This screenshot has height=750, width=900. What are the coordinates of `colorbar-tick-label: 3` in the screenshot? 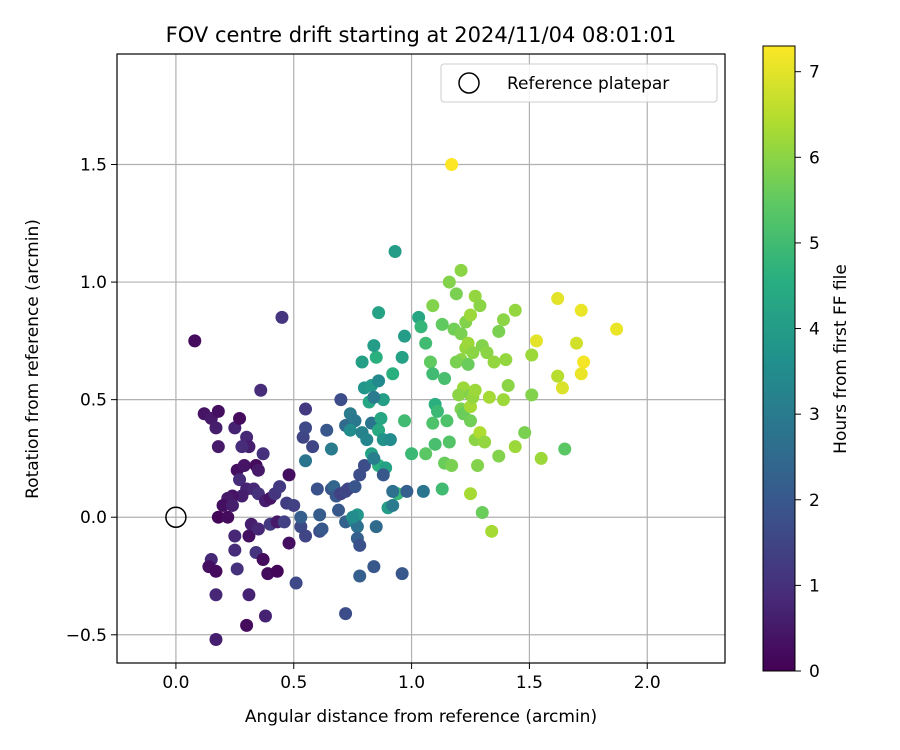 It's located at (814, 415).